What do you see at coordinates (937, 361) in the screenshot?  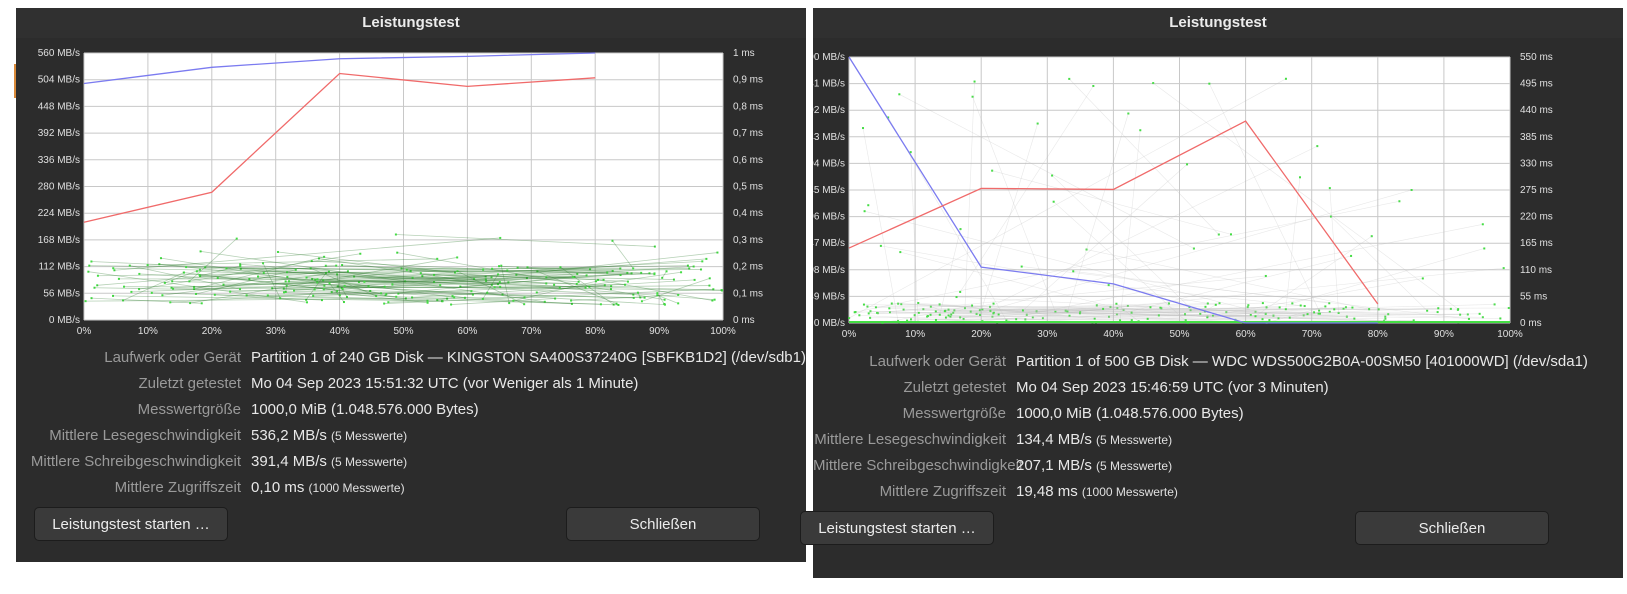 I see `device-label: Laufwerk oder Gerät` at bounding box center [937, 361].